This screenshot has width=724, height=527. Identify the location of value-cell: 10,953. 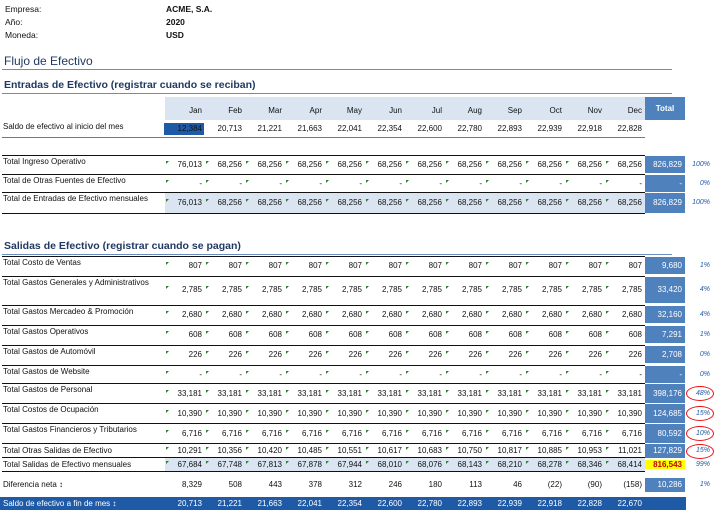
(583, 450).